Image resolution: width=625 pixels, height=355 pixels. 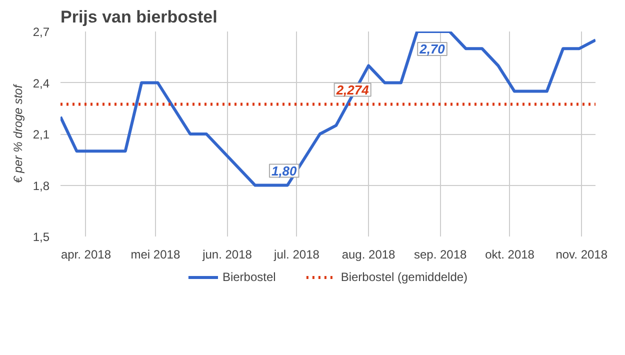 What do you see at coordinates (155, 255) in the screenshot?
I see `x-tick-label: mei 2018` at bounding box center [155, 255].